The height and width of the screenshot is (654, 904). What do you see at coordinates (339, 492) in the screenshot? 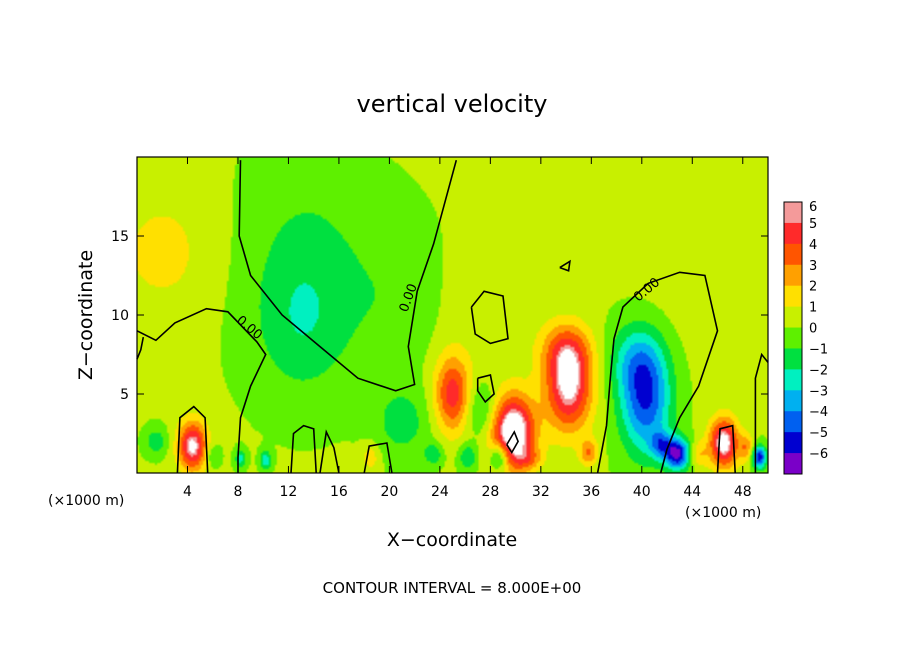
I see `x-tick-label: 16` at bounding box center [339, 492].